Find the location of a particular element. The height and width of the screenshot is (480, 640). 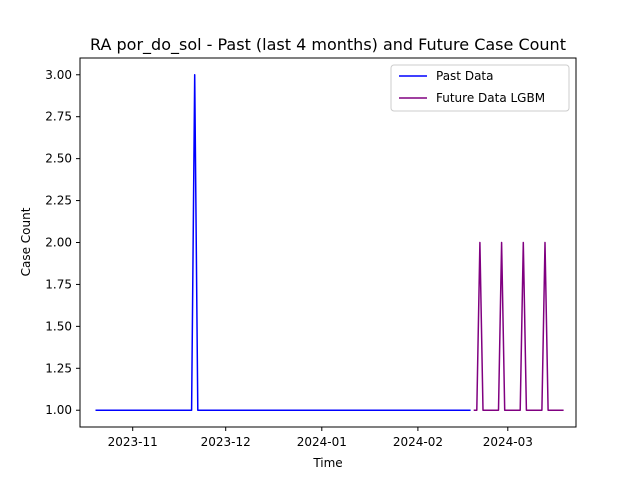

y-tick-label: 2.25 is located at coordinates (58, 201).